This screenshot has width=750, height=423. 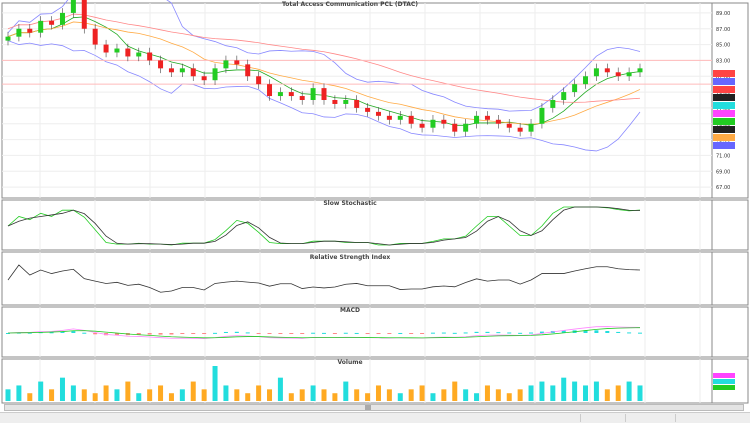 What do you see at coordinates (324, 333) in the screenshot?
I see `macd-signal-line` at bounding box center [324, 333].